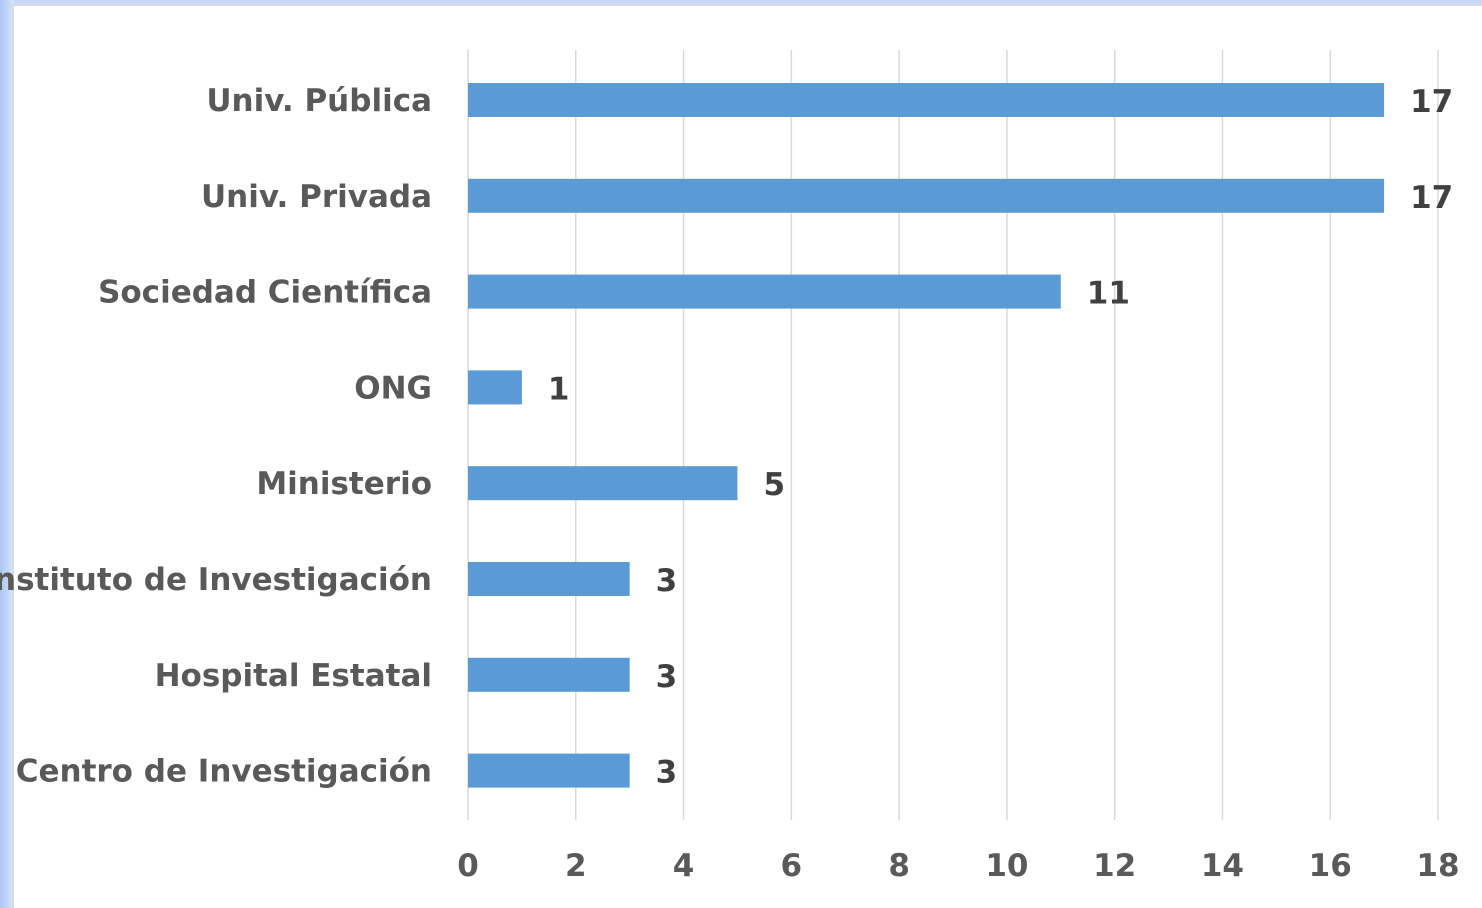 Image resolution: width=1482 pixels, height=908 pixels. Describe the element at coordinates (468, 866) in the screenshot. I see `x-tick-label: 0` at that location.